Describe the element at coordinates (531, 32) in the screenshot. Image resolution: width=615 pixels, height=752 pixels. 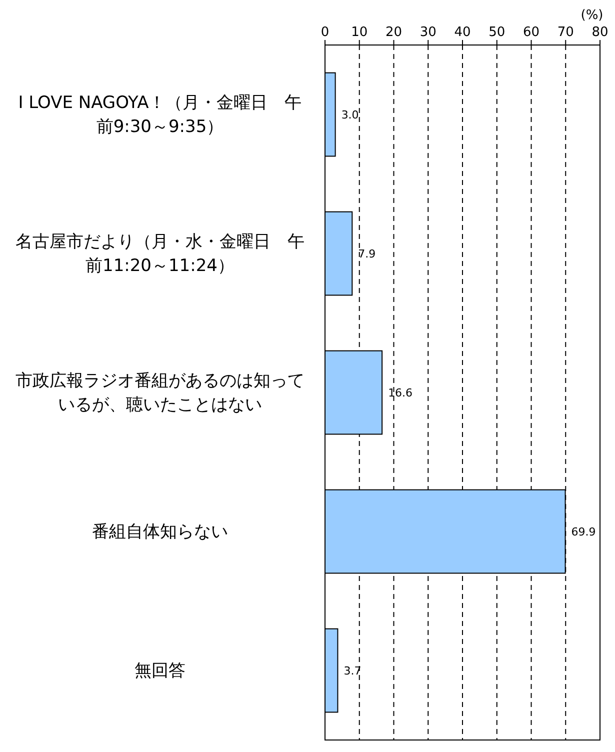
I see `x-tick-label: 60` at that location.